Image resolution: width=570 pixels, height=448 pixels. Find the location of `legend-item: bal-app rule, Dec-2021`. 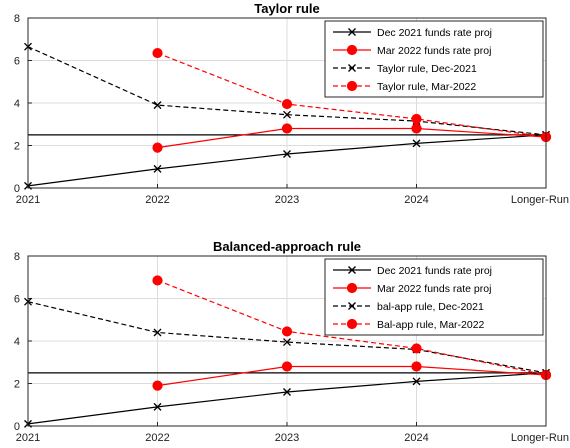

legend-item: bal-app rule, Dec-2021 is located at coordinates (408, 307).